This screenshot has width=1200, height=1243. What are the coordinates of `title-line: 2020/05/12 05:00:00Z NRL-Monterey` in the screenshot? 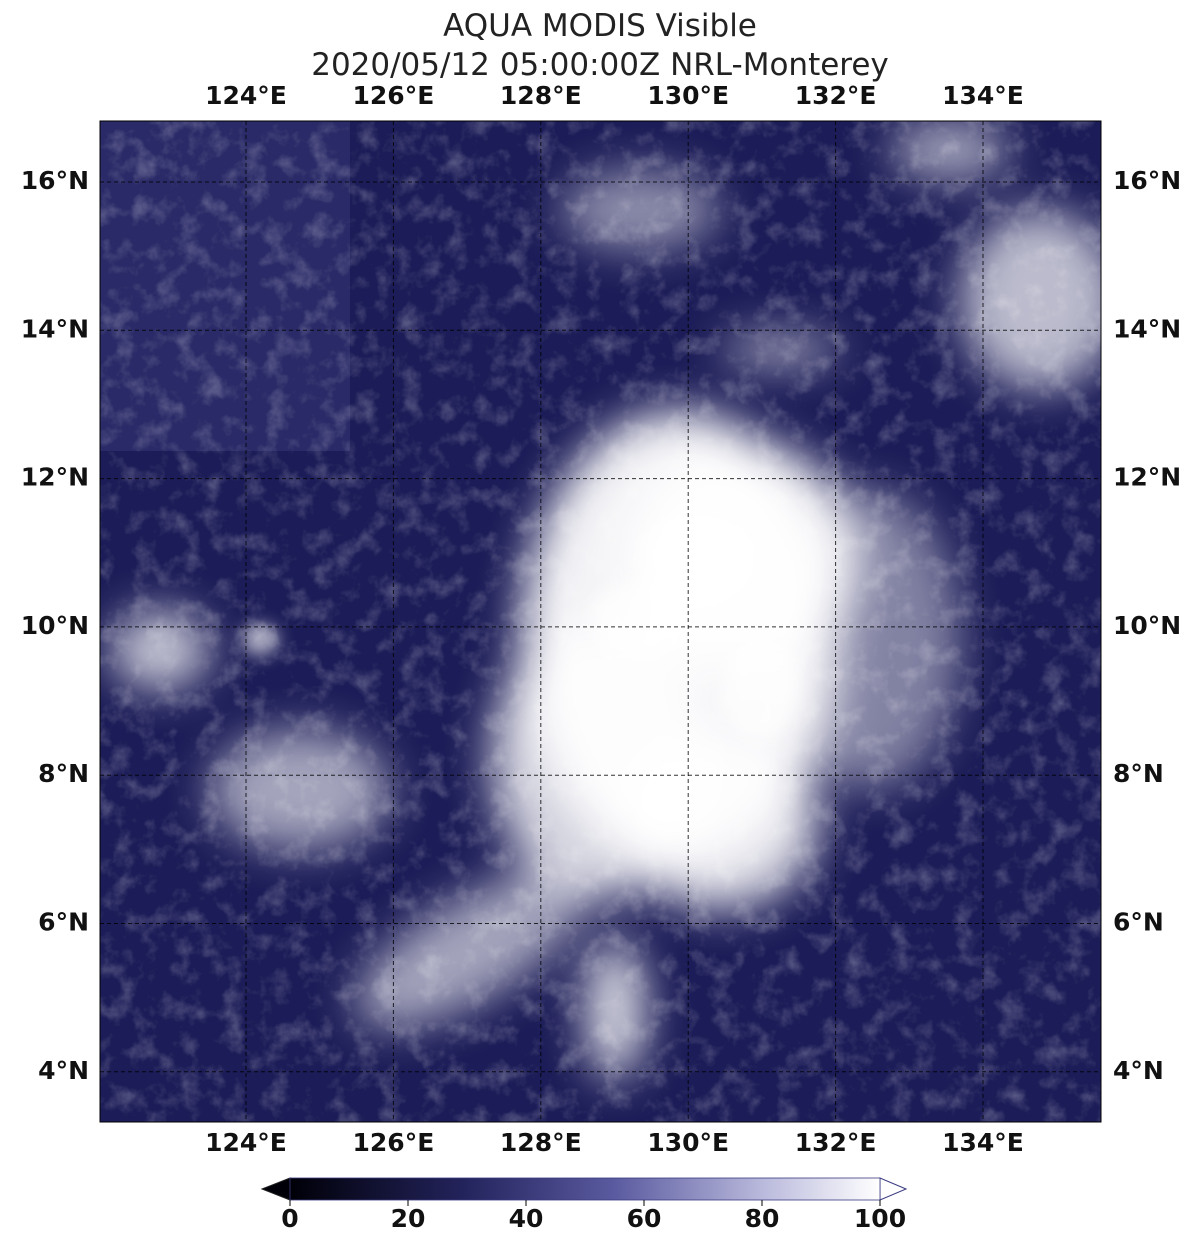 It's located at (600, 65).